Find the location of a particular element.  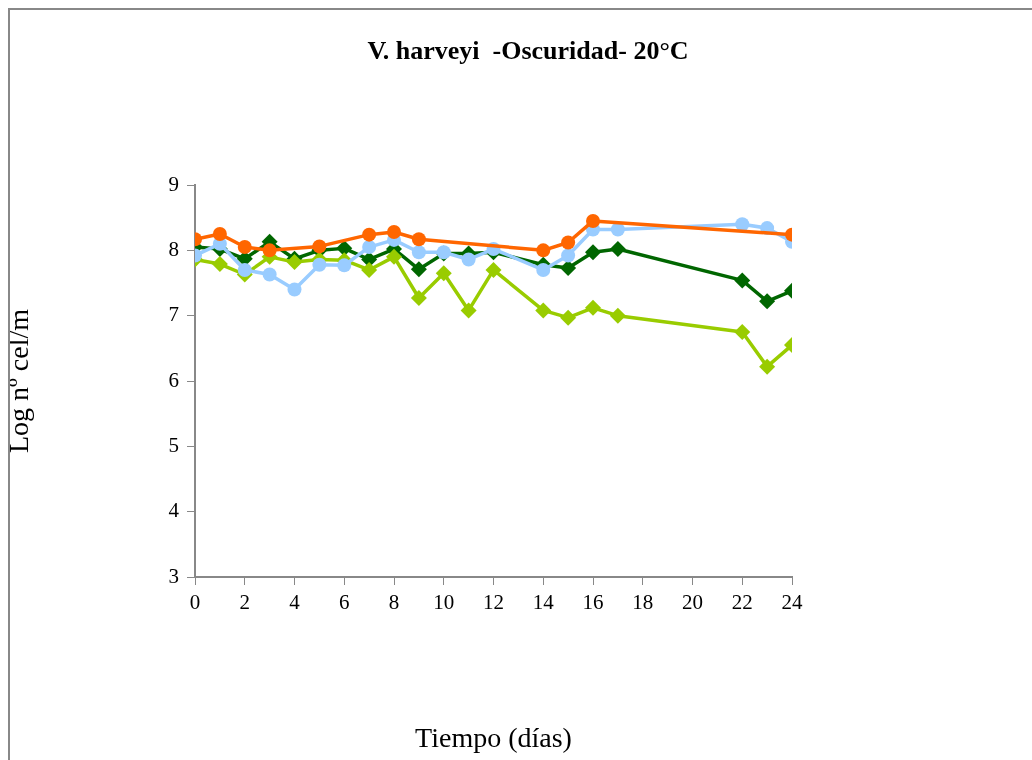

y-tick-label: 6 is located at coordinates (173, 379).